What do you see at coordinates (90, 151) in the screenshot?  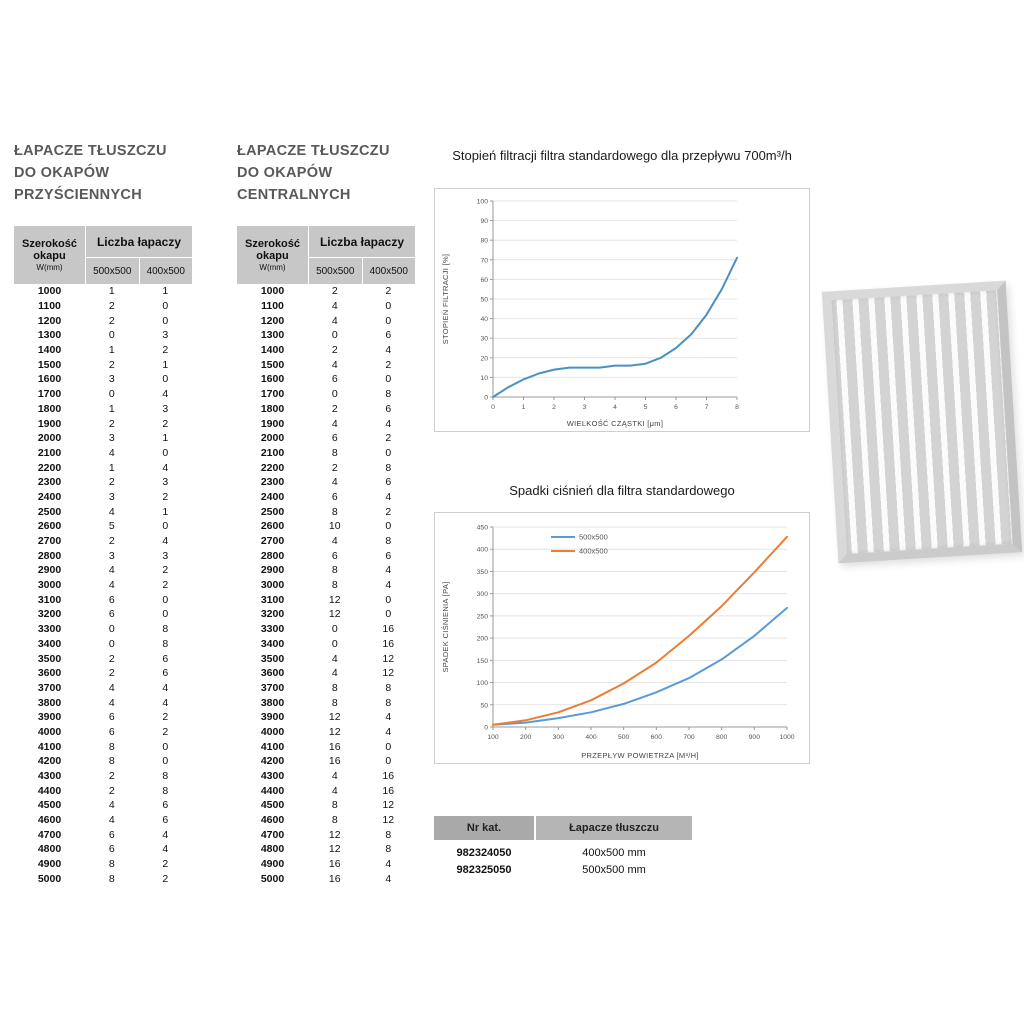 I see `left-table-title-line1: ŁAPACZE TŁUSZCZU` at bounding box center [90, 151].